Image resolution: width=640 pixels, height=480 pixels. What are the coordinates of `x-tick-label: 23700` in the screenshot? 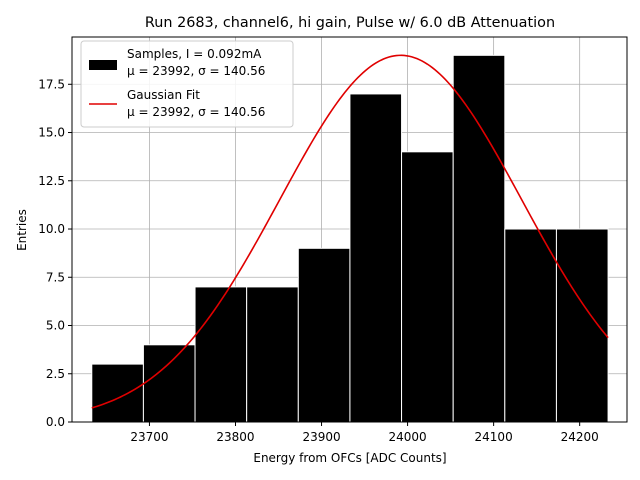 It's located at (149, 437).